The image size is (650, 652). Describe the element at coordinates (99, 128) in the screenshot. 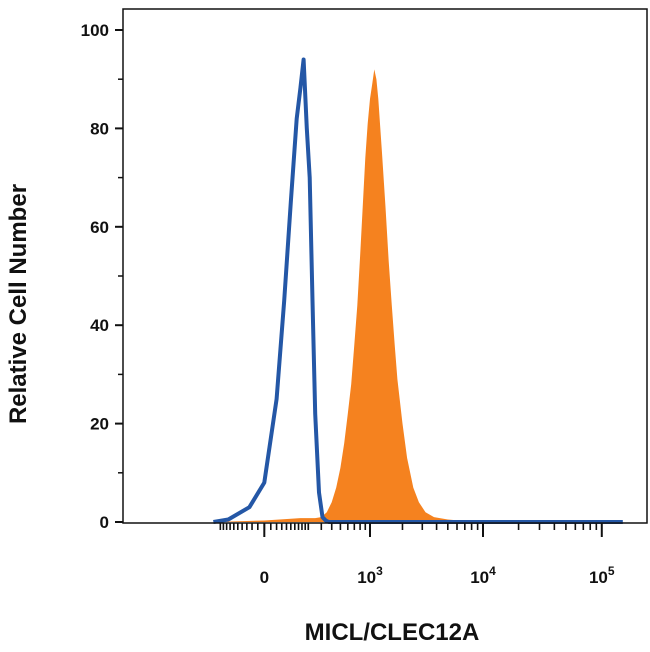

I see `y-tick-label: 80` at that location.